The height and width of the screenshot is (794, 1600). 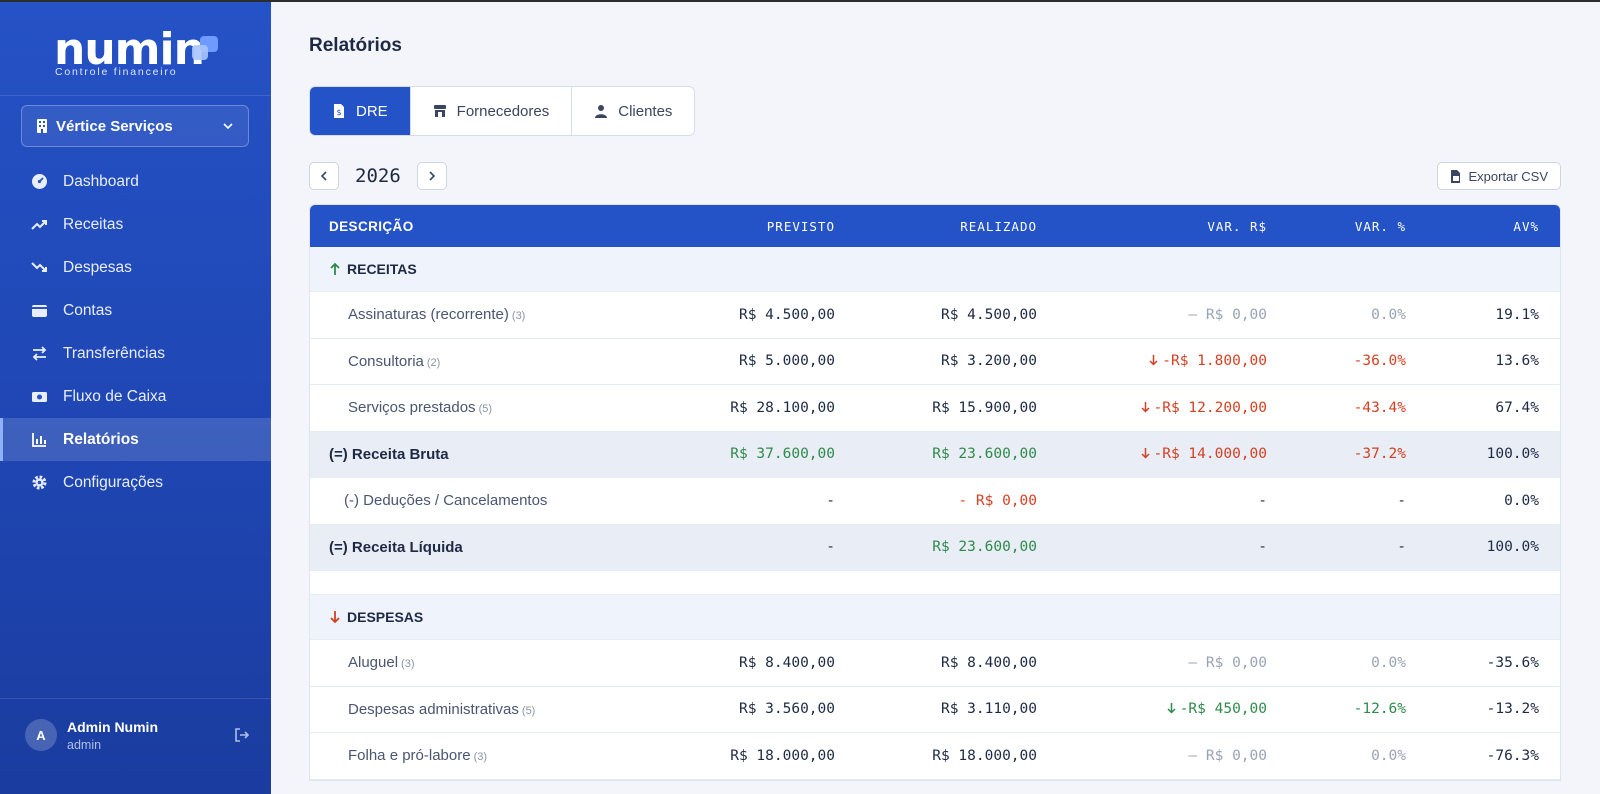 What do you see at coordinates (389, 454) in the screenshot?
I see `row-description: (=) Receita Bruta` at bounding box center [389, 454].